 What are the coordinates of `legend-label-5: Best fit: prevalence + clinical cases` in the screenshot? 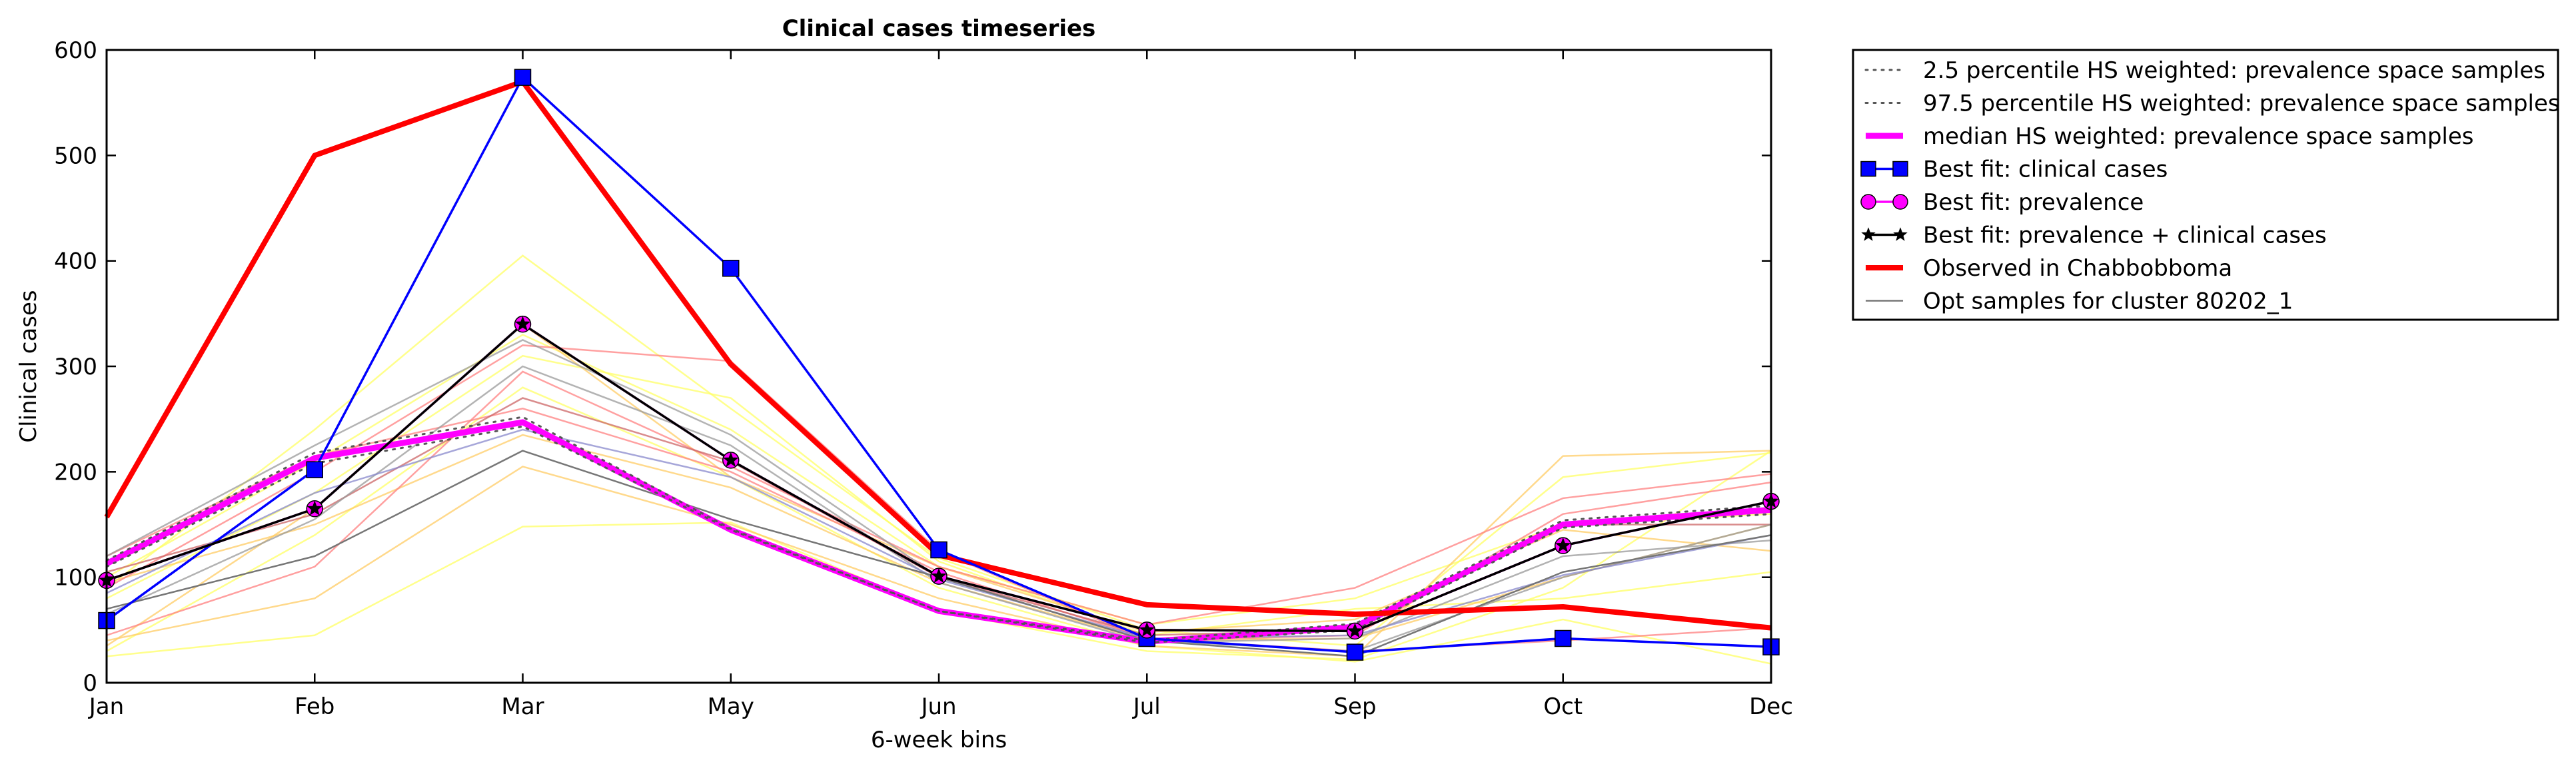 It's located at (2125, 235).